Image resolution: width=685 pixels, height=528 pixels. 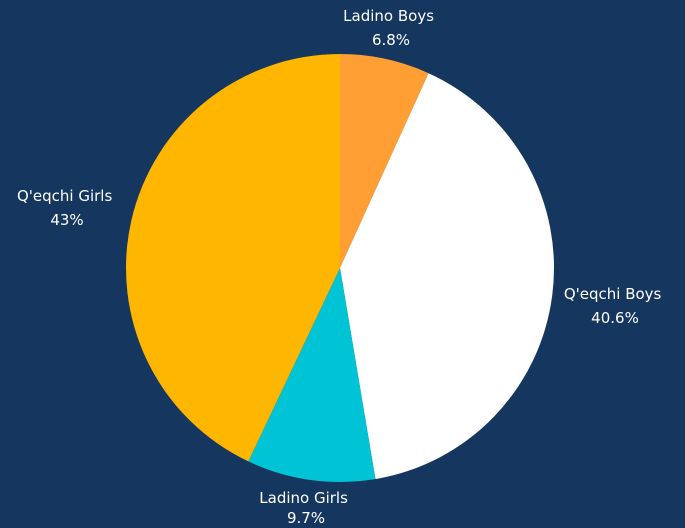 I want to click on slice-value-ladino-girls: 9.7%, so click(x=306, y=518).